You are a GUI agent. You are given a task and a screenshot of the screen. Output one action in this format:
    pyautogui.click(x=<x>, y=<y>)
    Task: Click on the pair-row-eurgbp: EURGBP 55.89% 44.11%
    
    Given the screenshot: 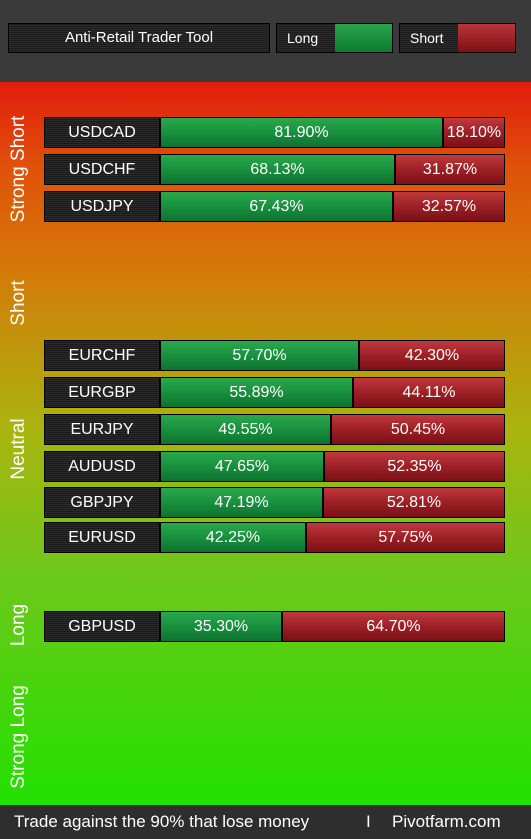 What is the action you would take?
    pyautogui.click(x=274, y=392)
    